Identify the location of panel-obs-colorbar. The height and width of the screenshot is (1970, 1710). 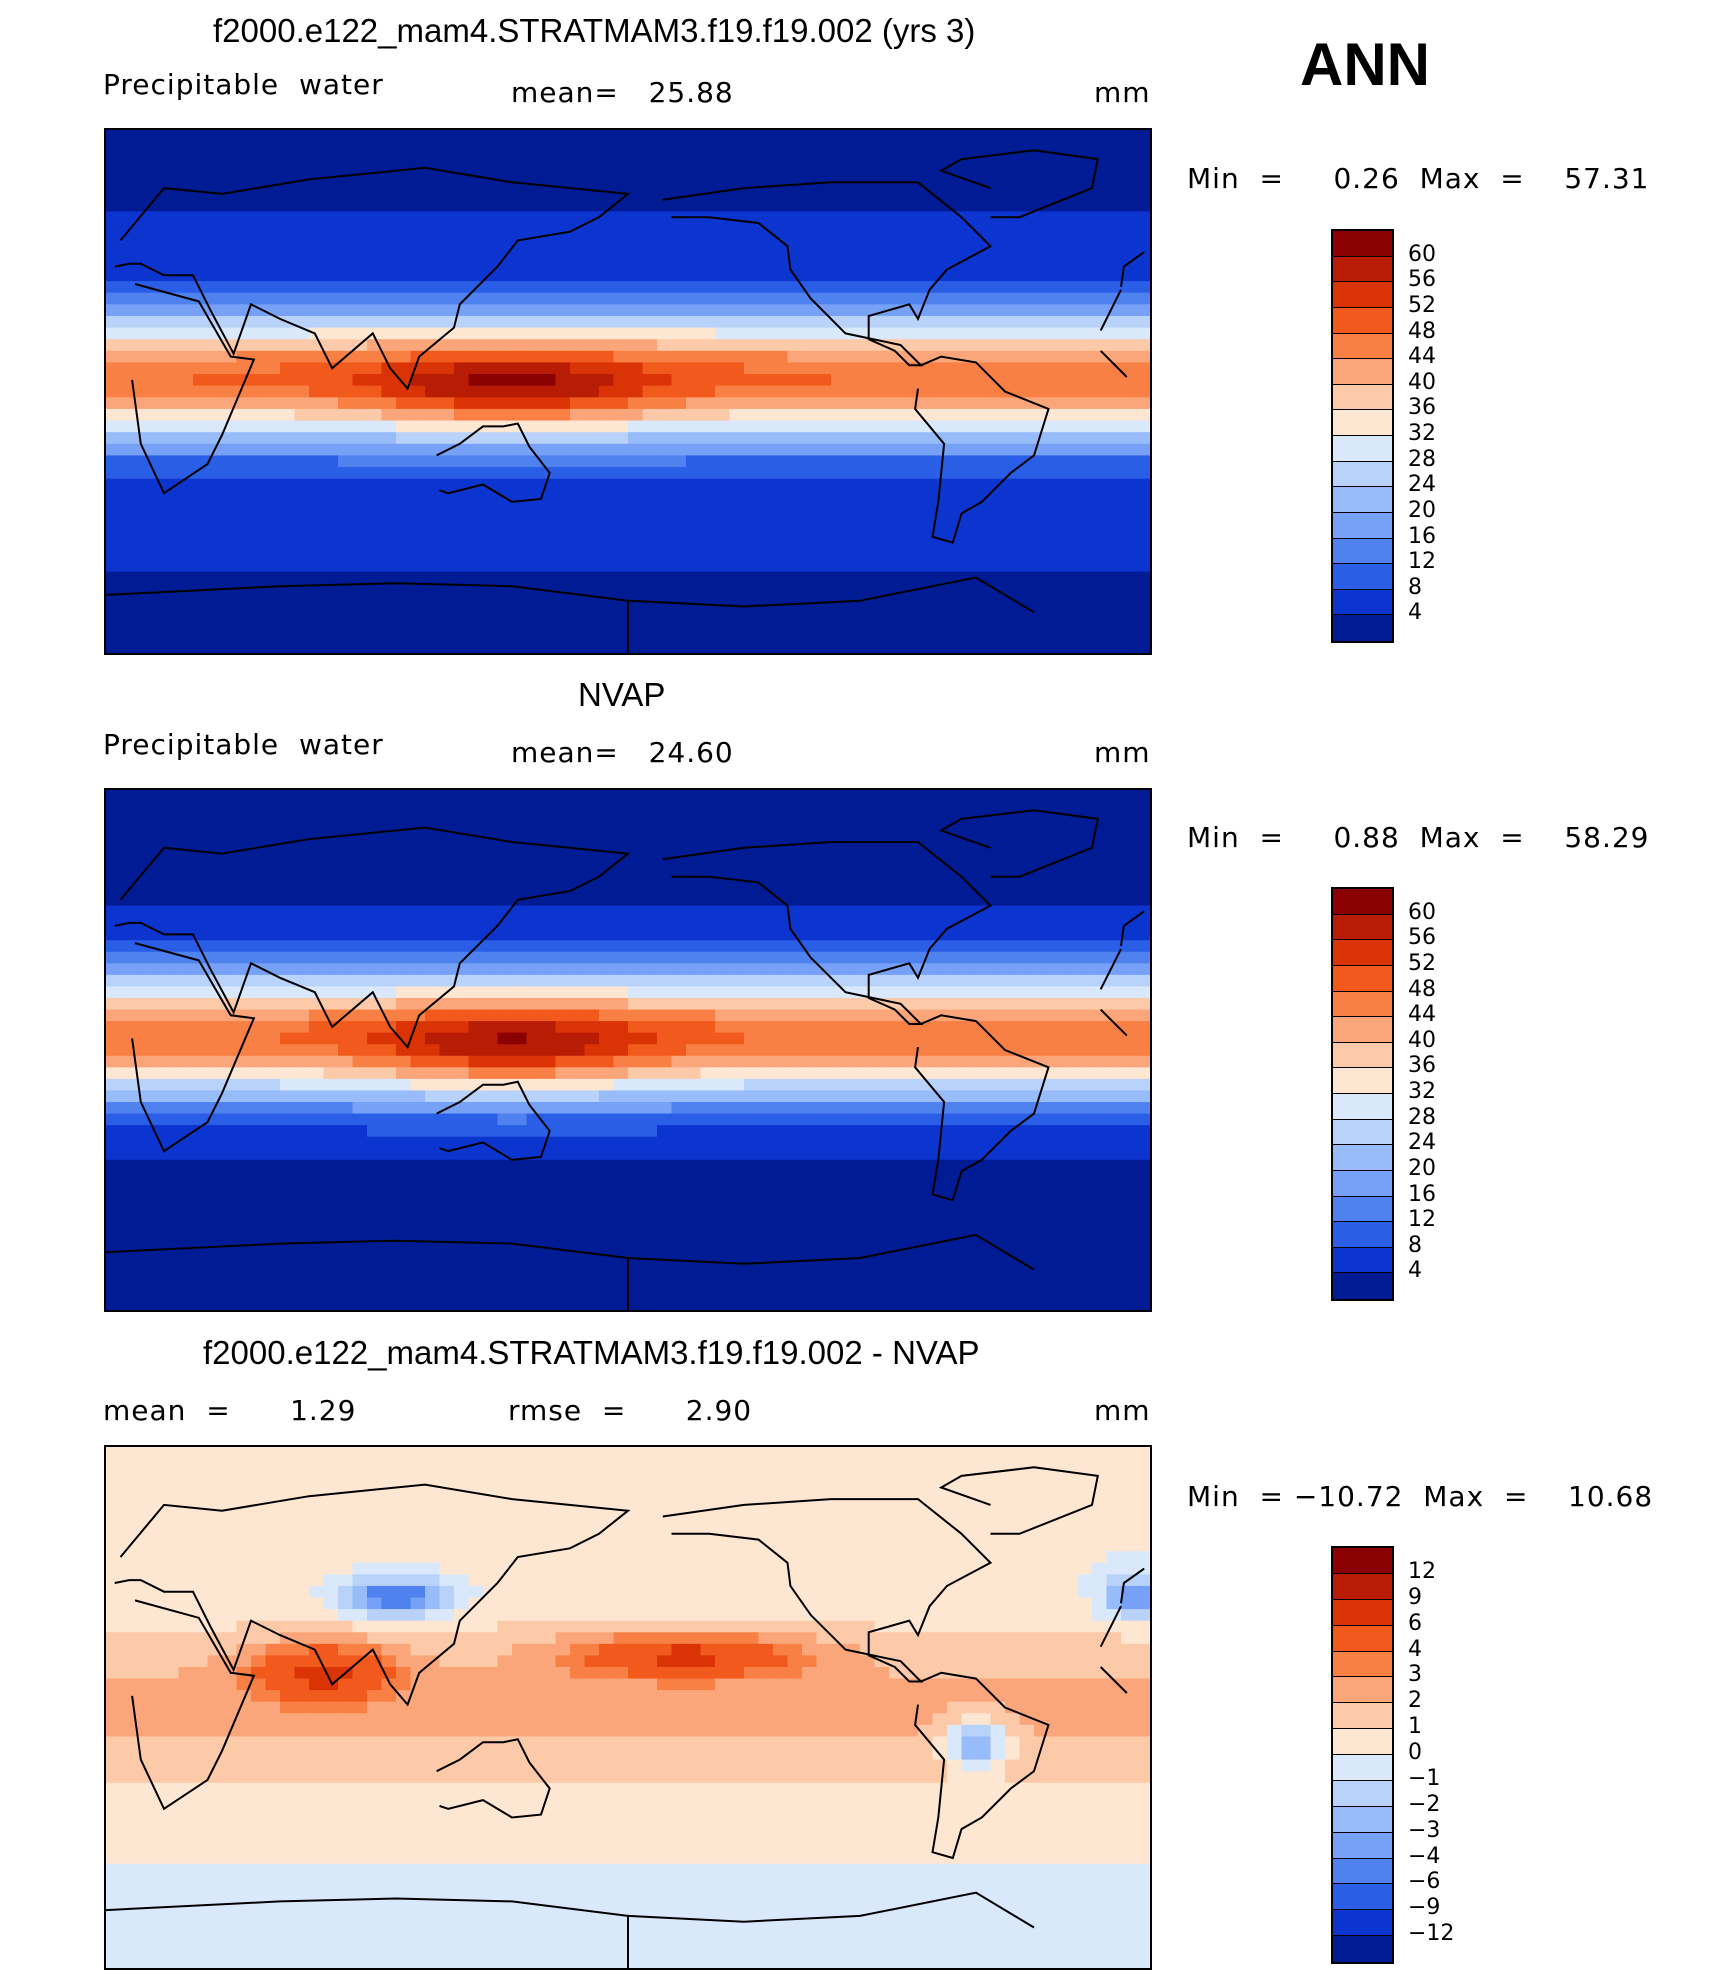
(1362, 1094).